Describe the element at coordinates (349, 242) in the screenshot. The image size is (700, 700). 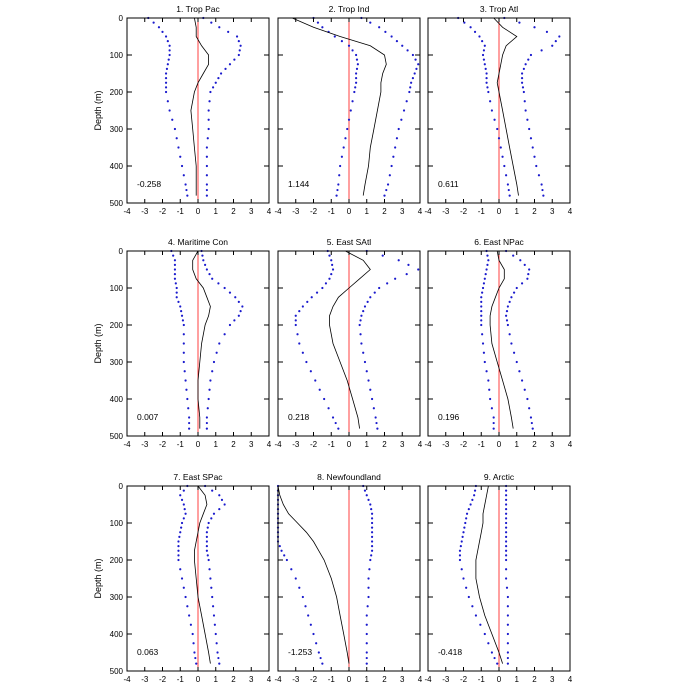
I see `panel-title: 5. East SAtl` at that location.